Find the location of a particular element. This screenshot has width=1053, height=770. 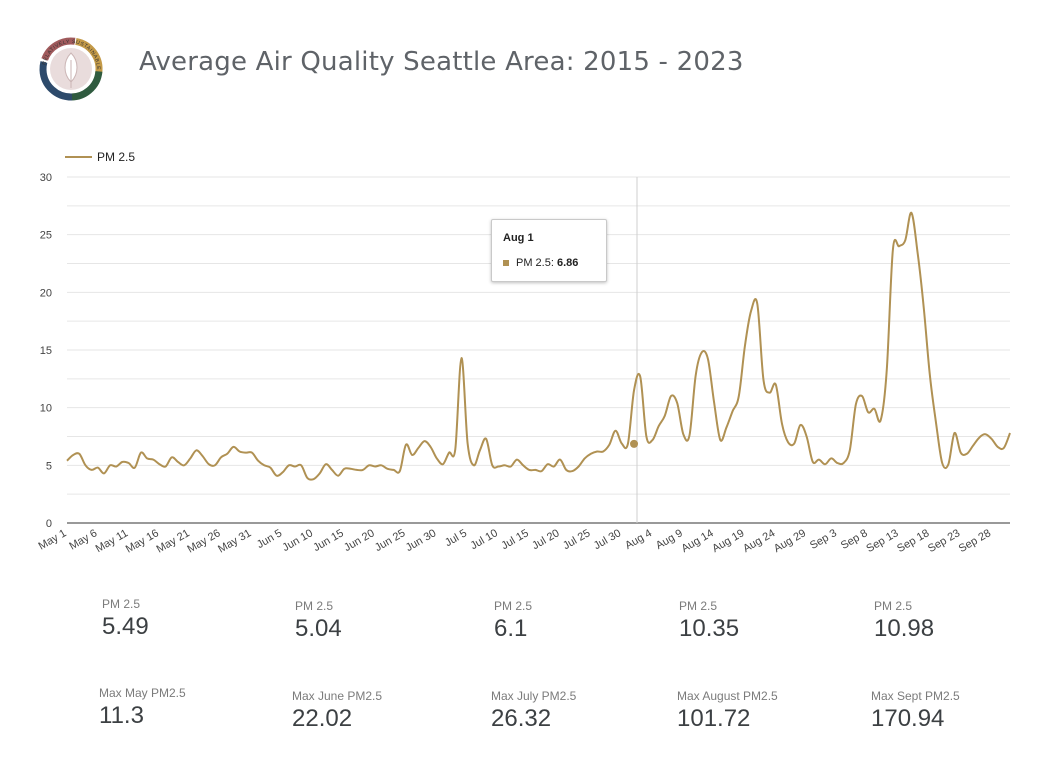

x-tick-label: Jun 15 is located at coordinates (328, 540).